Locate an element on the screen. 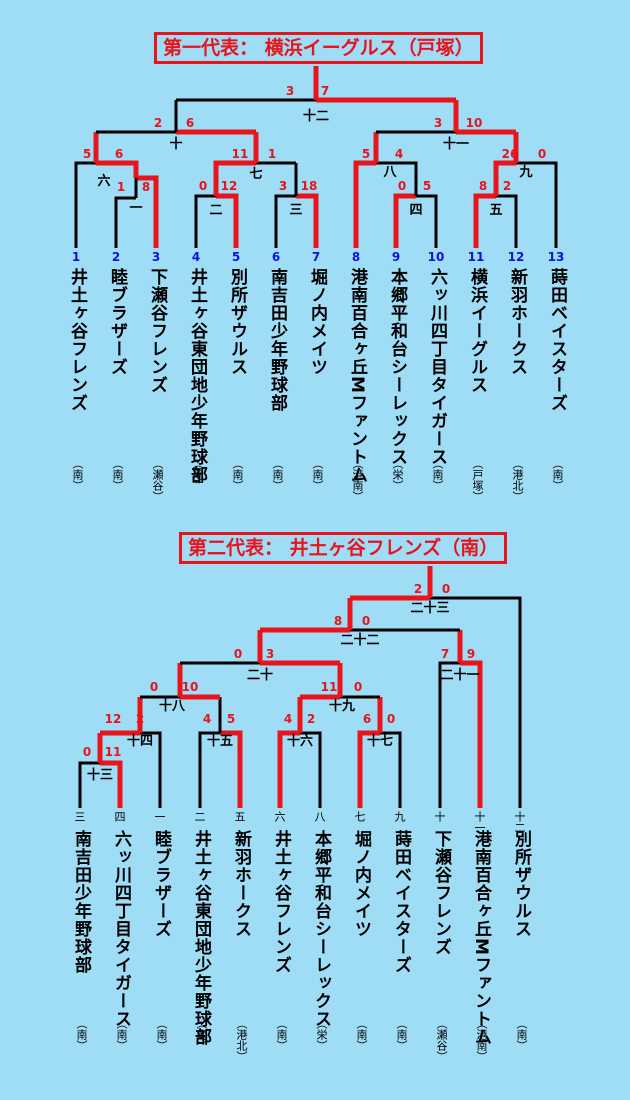 Image resolution: width=630 pixels, height=1100 pixels. game-number: 十一 is located at coordinates (479, 822).